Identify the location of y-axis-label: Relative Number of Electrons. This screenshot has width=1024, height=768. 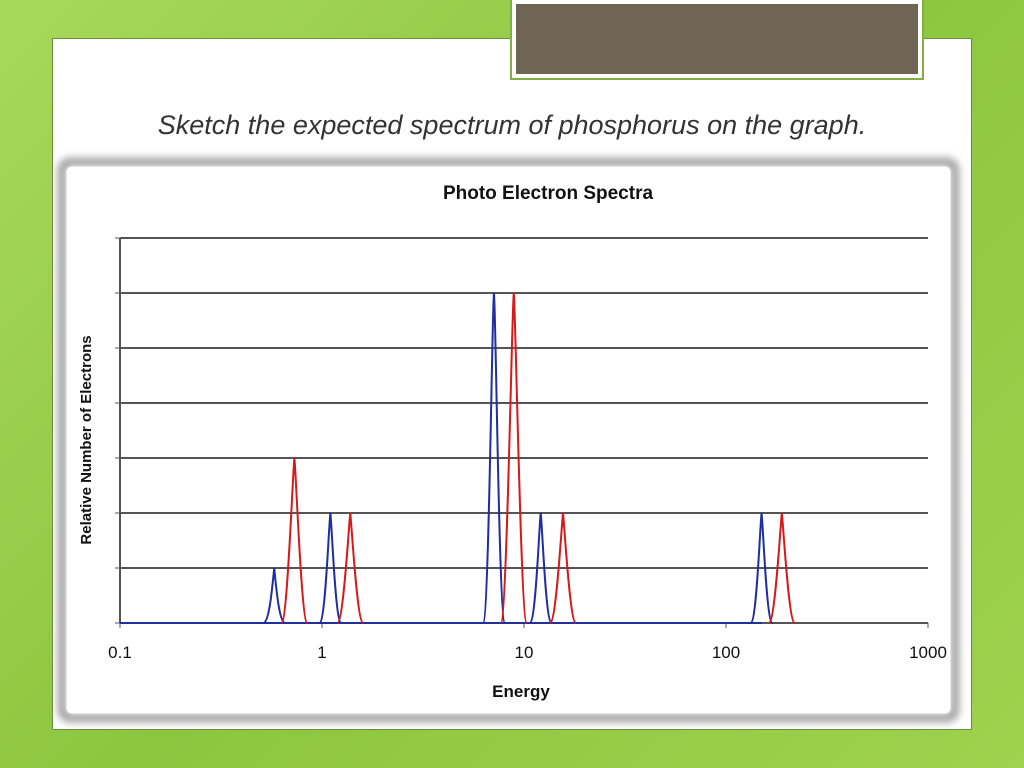
(86, 439).